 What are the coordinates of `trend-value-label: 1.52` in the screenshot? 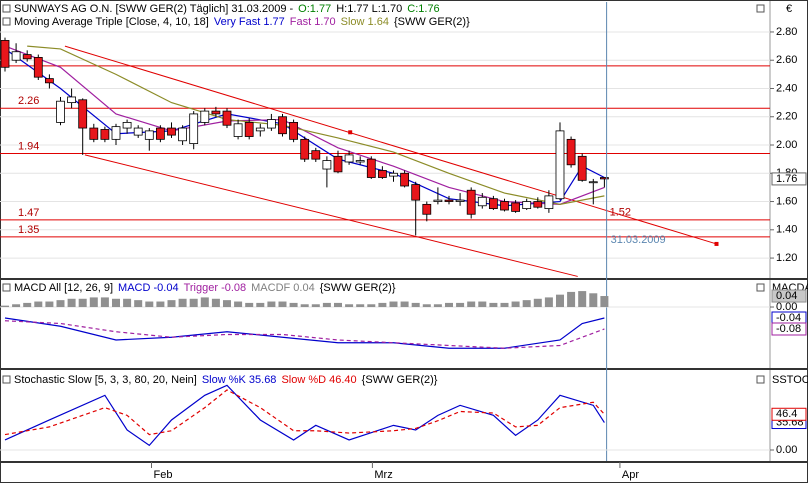 It's located at (620, 213).